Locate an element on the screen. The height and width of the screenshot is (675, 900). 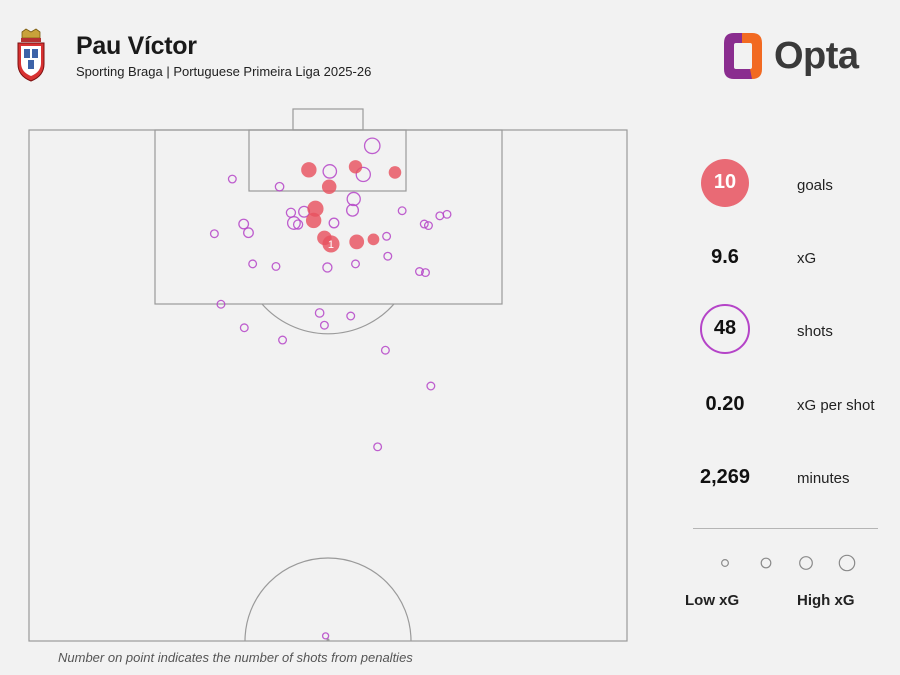
goal-frame is located at coordinates (328, 119).